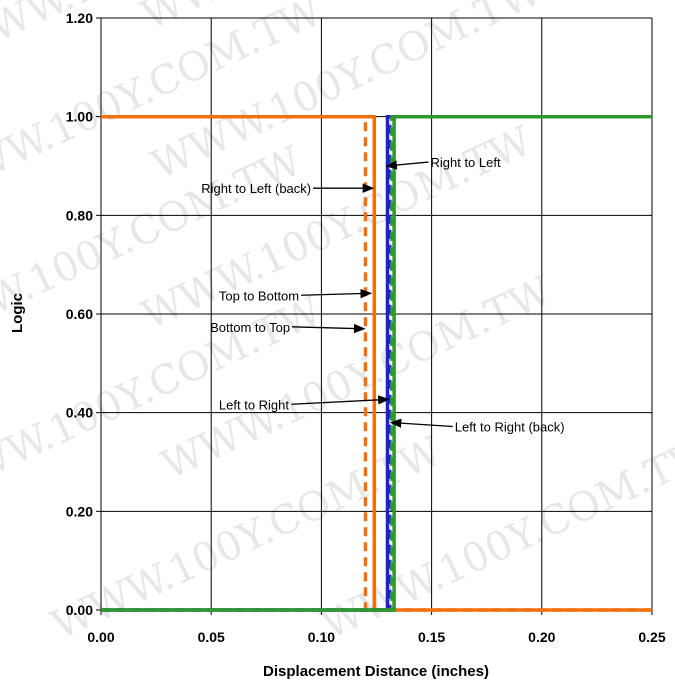 This screenshot has height=684, width=675. What do you see at coordinates (79, 610) in the screenshot?
I see `y-tick-label: 0.00` at bounding box center [79, 610].